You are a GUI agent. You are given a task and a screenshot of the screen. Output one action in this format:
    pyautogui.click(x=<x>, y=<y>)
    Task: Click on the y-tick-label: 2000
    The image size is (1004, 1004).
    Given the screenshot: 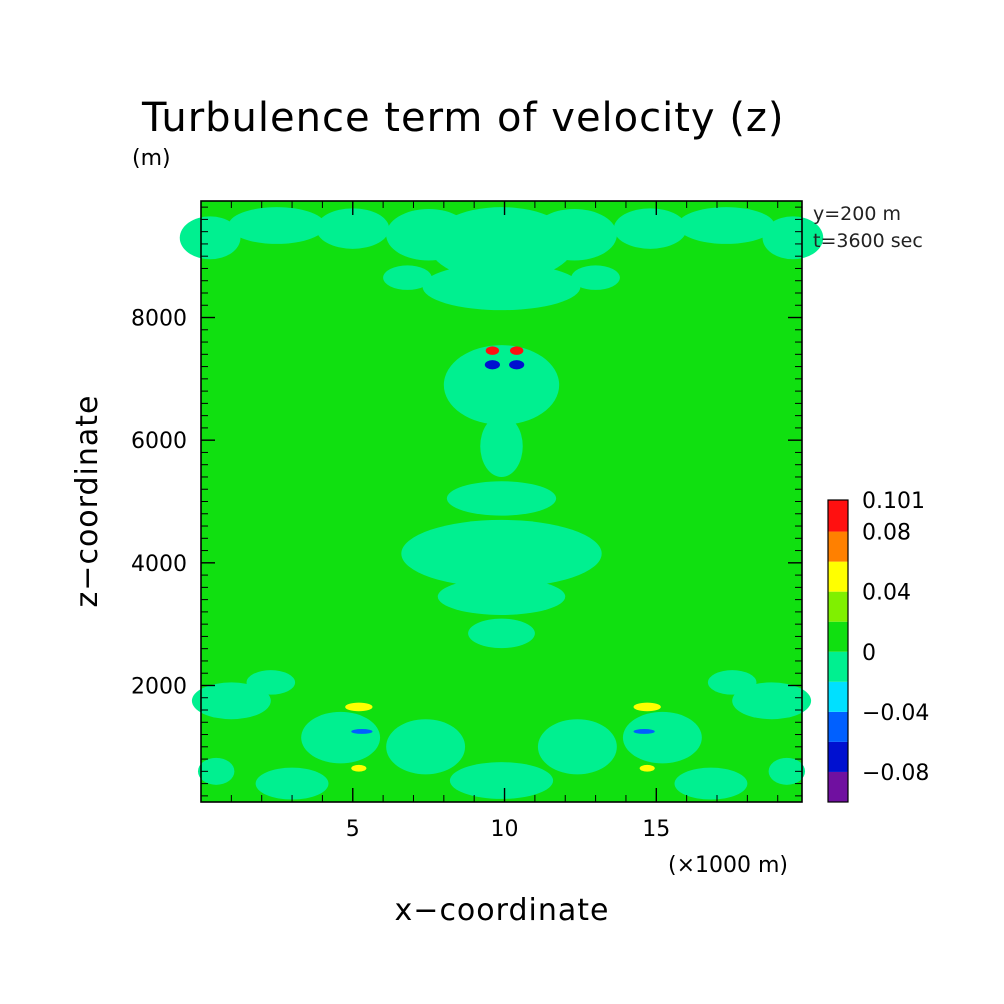 What is the action you would take?
    pyautogui.click(x=159, y=686)
    